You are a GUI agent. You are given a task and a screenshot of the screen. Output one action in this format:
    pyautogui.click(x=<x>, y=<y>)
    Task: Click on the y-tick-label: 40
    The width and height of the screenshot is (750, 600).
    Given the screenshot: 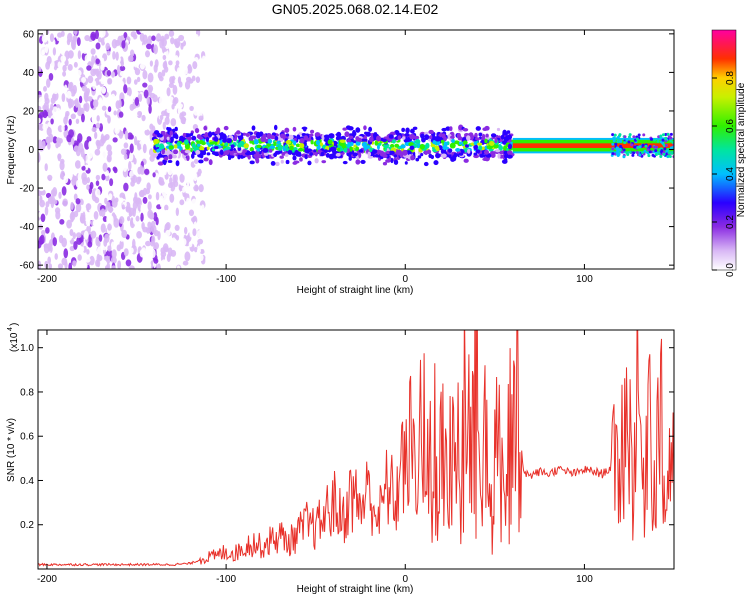 What is the action you would take?
    pyautogui.click(x=29, y=73)
    